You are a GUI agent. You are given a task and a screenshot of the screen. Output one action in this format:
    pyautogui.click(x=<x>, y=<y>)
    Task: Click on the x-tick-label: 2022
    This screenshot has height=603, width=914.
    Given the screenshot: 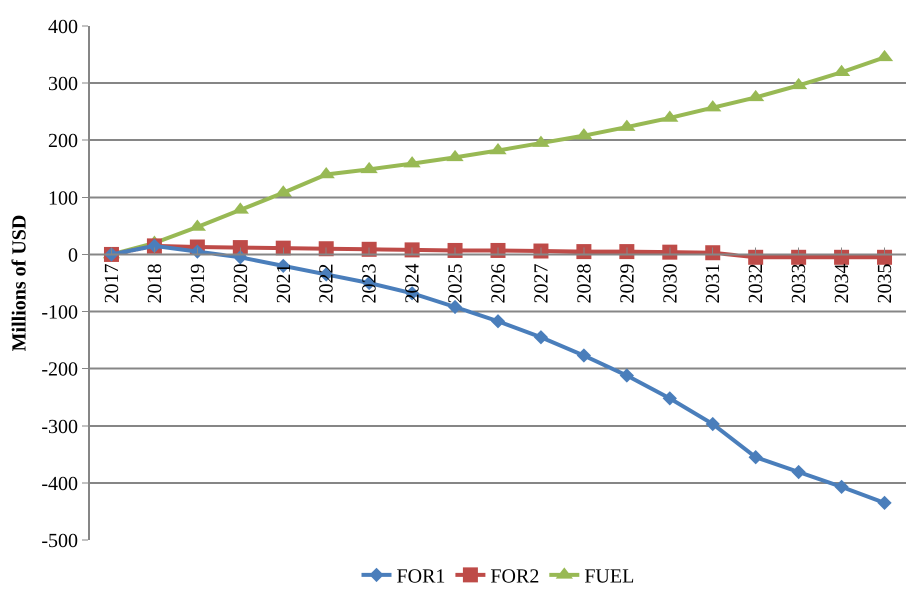 What is the action you would take?
    pyautogui.click(x=327, y=283)
    